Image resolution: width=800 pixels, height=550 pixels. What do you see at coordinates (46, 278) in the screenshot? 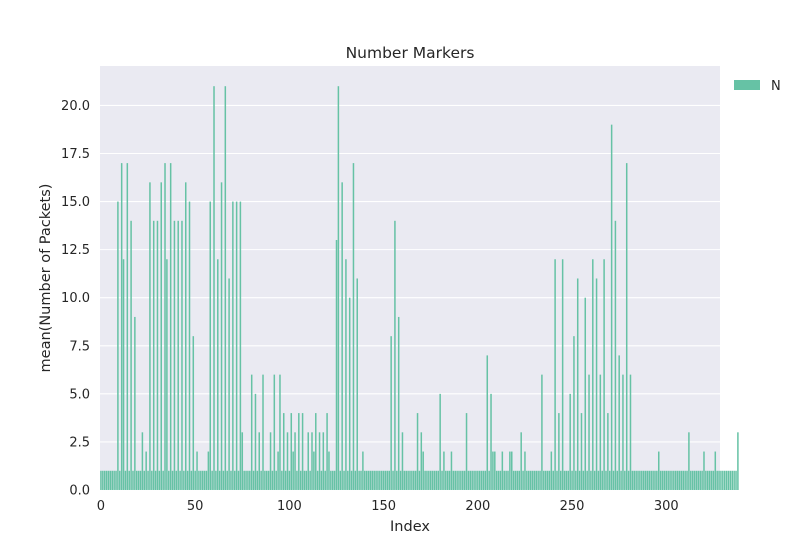
I see `y-axis-label: mean(Number of Packets)` at bounding box center [46, 278].